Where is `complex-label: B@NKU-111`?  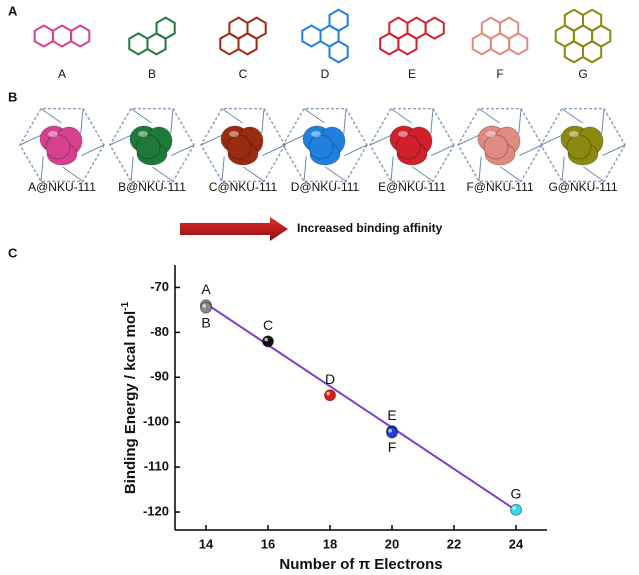
complex-label: B@NKU-111 is located at coordinates (152, 187).